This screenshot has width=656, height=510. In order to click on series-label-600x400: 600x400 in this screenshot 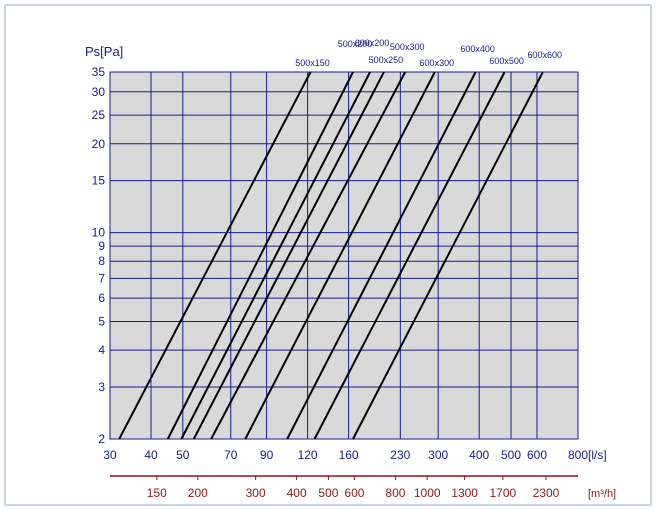, I will do `click(477, 49)`.